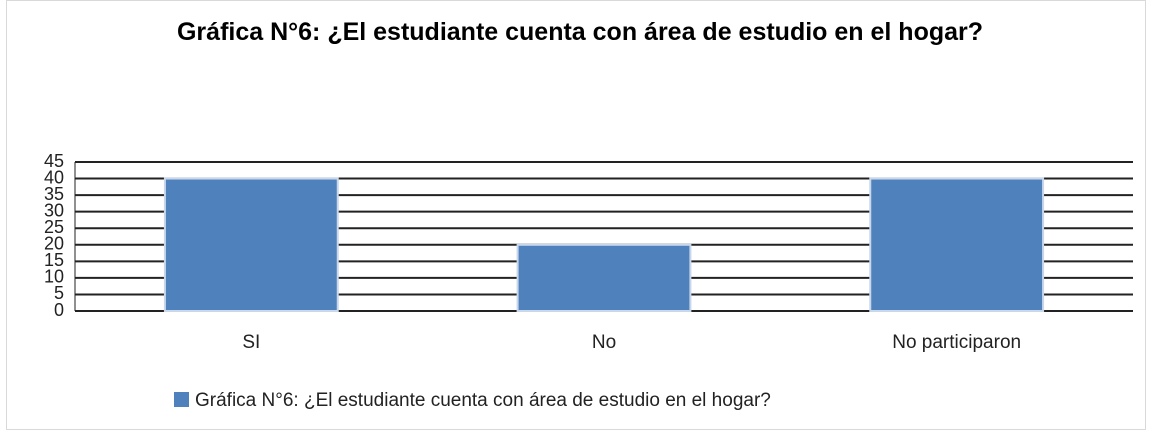 The image size is (1155, 433). Describe the element at coordinates (604, 342) in the screenshot. I see `x-tick-label: No` at that location.